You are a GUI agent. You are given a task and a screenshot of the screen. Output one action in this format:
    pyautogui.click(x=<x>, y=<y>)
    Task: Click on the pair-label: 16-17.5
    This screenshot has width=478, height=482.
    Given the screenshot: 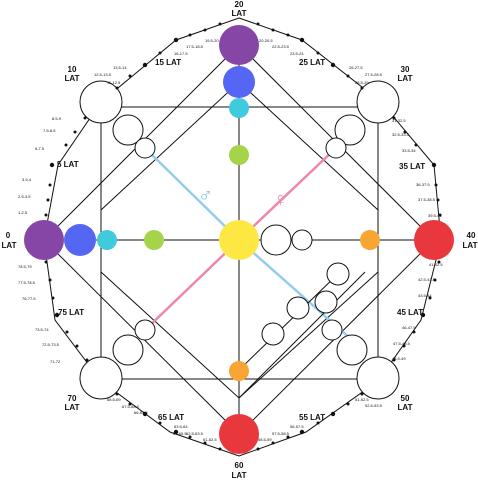 What is the action you would take?
    pyautogui.click(x=181, y=53)
    